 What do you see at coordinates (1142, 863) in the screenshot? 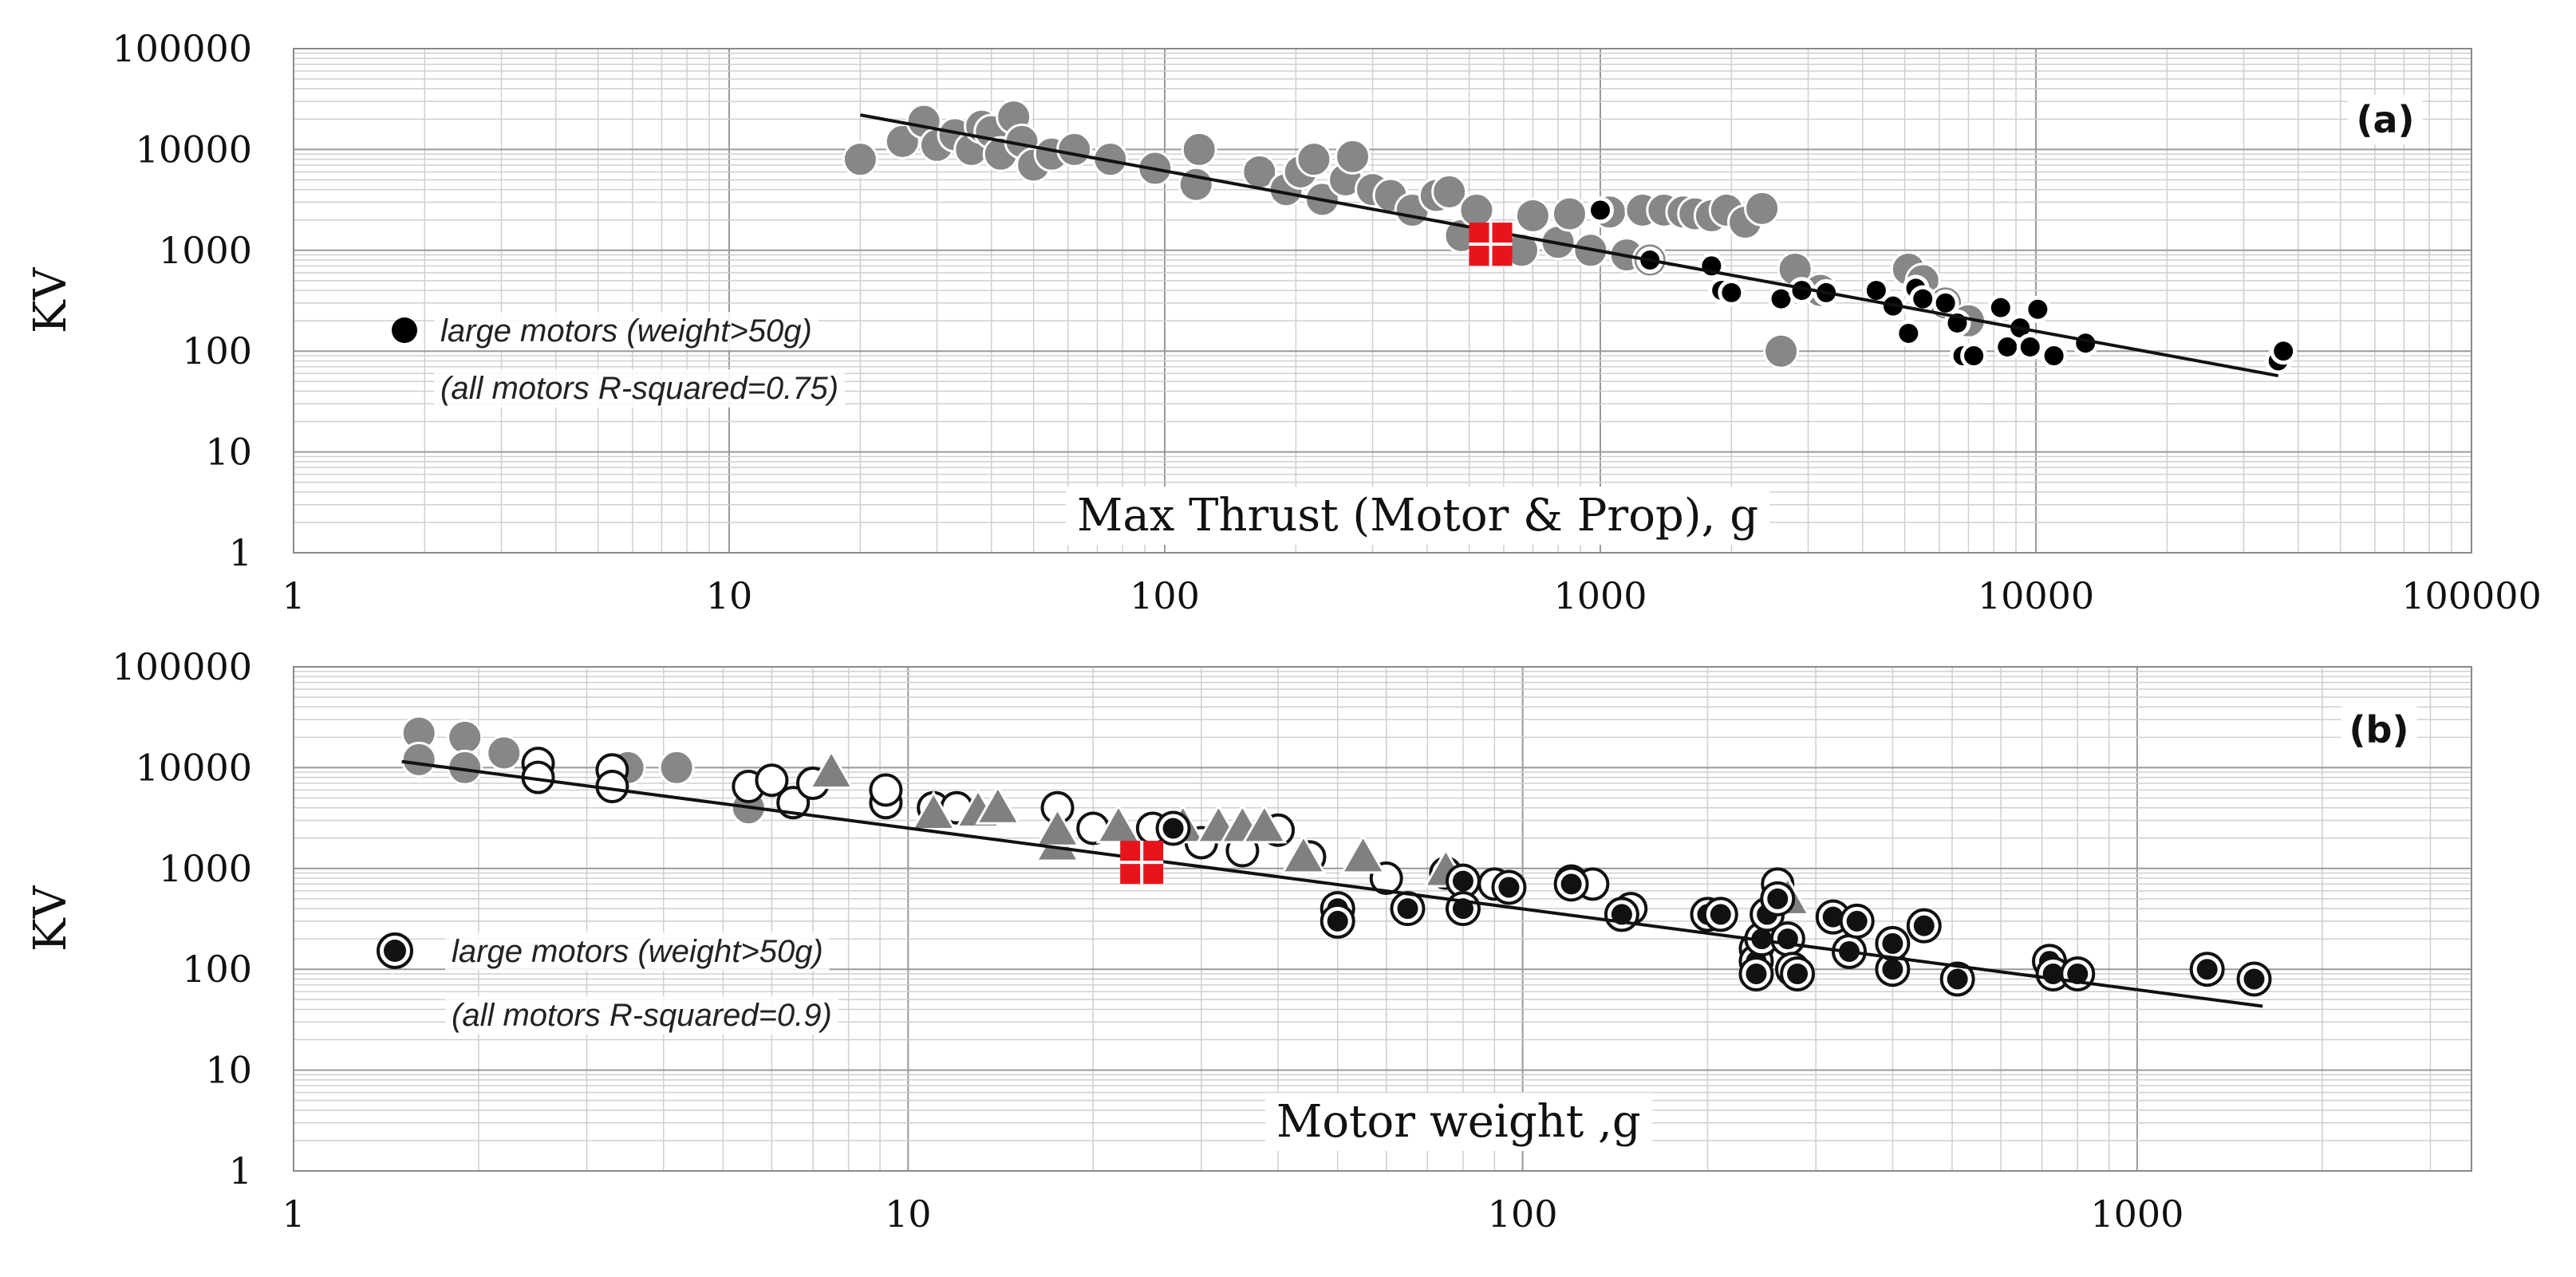
I see `highlight-marker` at bounding box center [1142, 863].